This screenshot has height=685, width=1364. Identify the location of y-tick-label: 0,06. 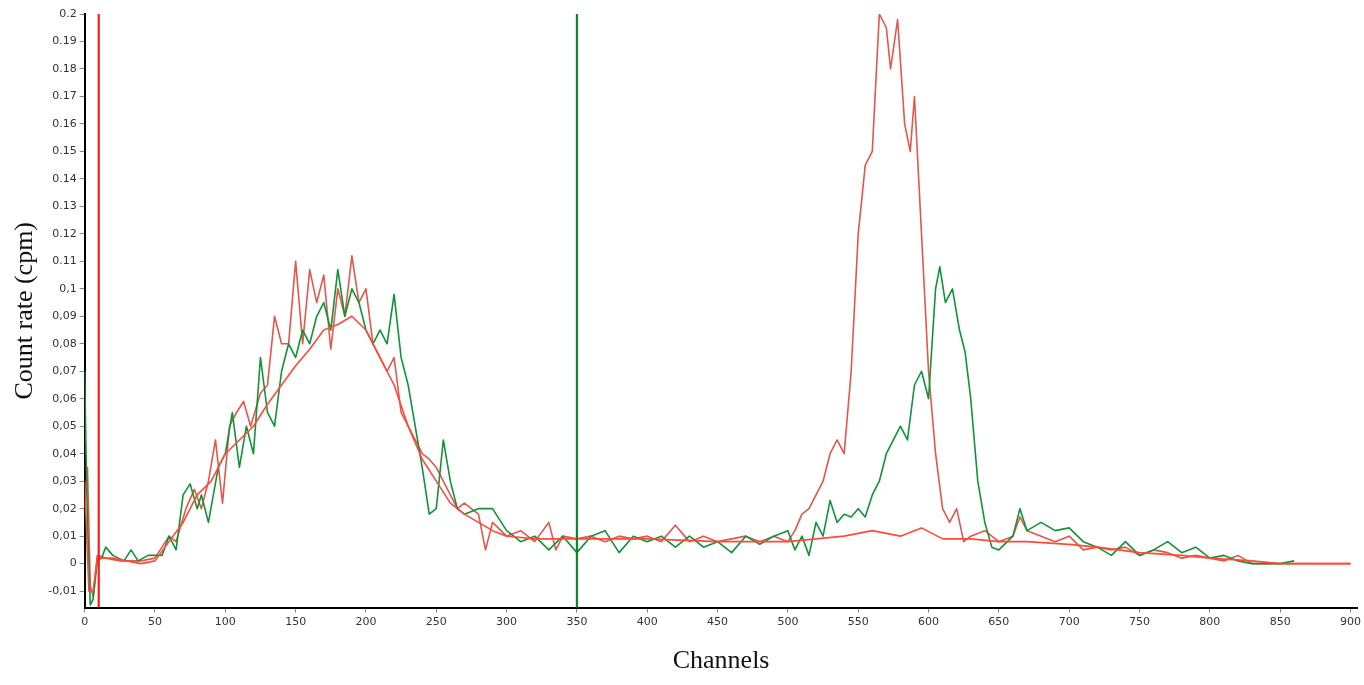
(64, 398).